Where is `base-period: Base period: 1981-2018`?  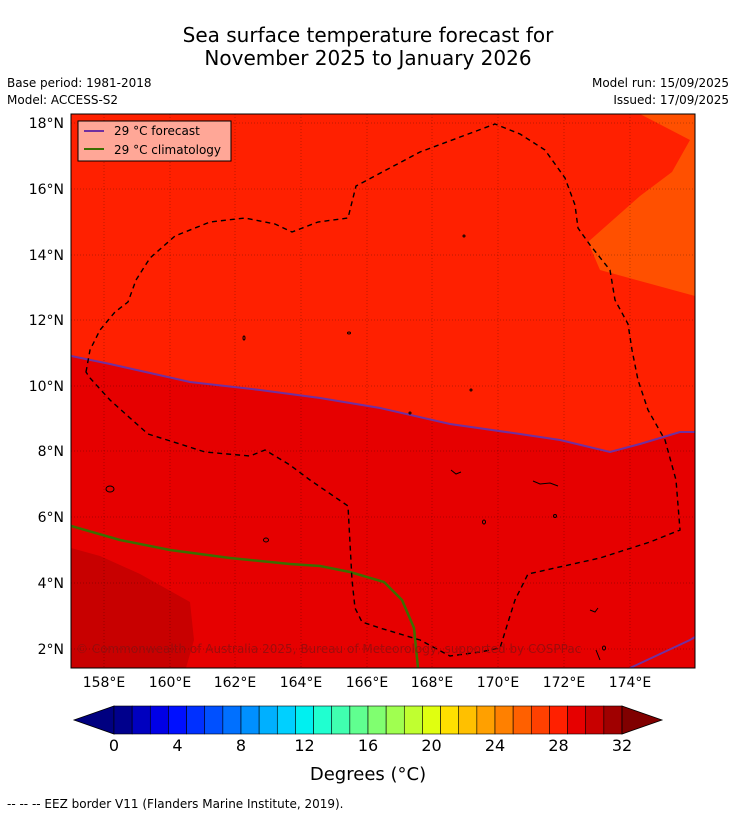
base-period: Base period: 1981-2018 is located at coordinates (79, 83).